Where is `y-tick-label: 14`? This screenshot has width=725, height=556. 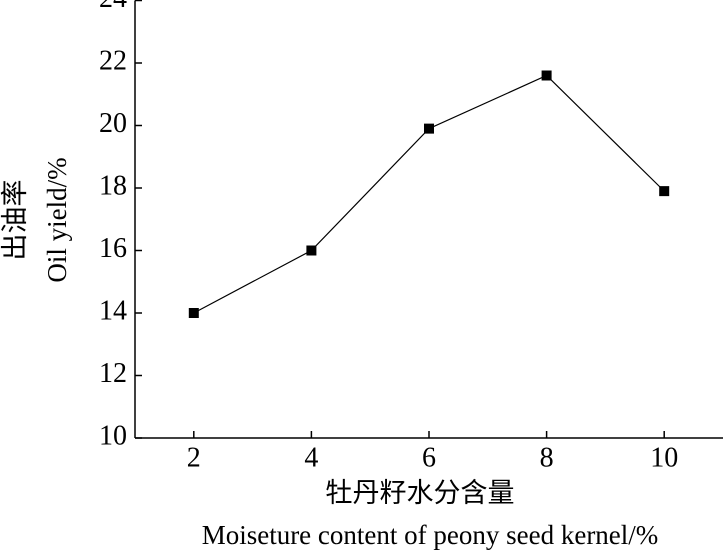
y-tick-label: 14 is located at coordinates (113, 310).